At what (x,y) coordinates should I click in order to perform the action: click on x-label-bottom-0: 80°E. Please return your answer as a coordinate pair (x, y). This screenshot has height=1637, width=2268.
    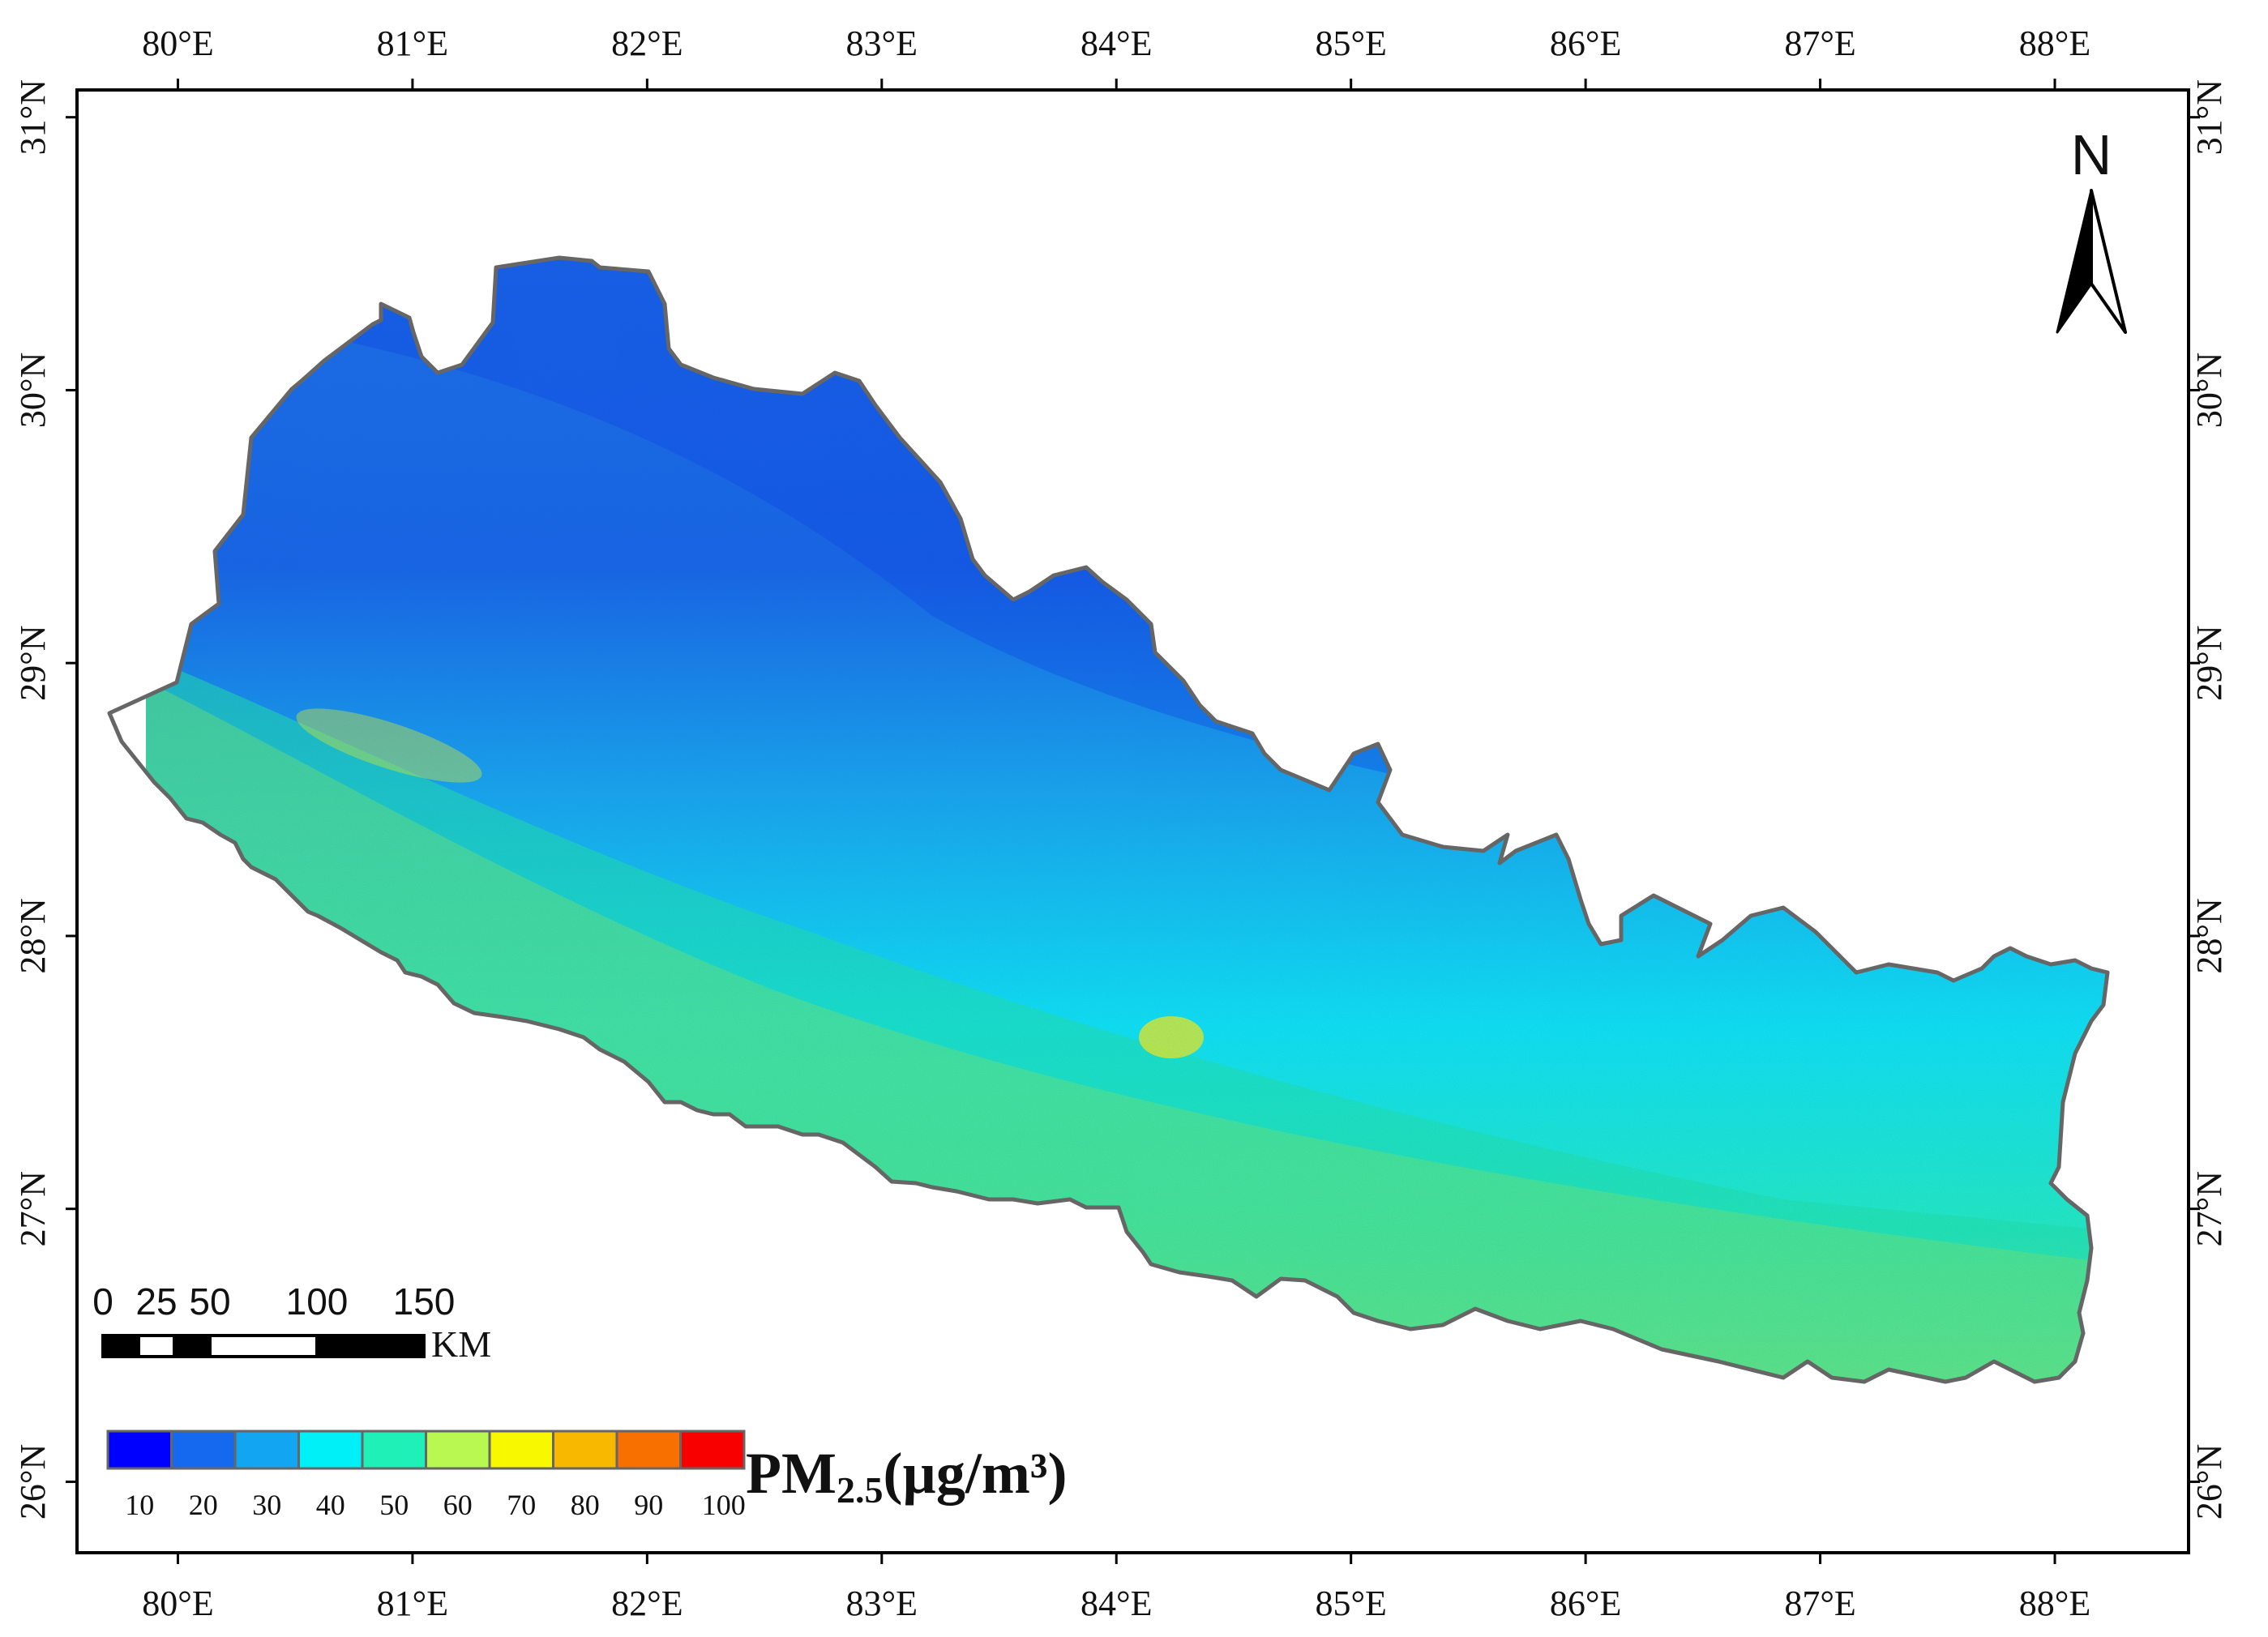
    Looking at the image, I should click on (177, 1603).